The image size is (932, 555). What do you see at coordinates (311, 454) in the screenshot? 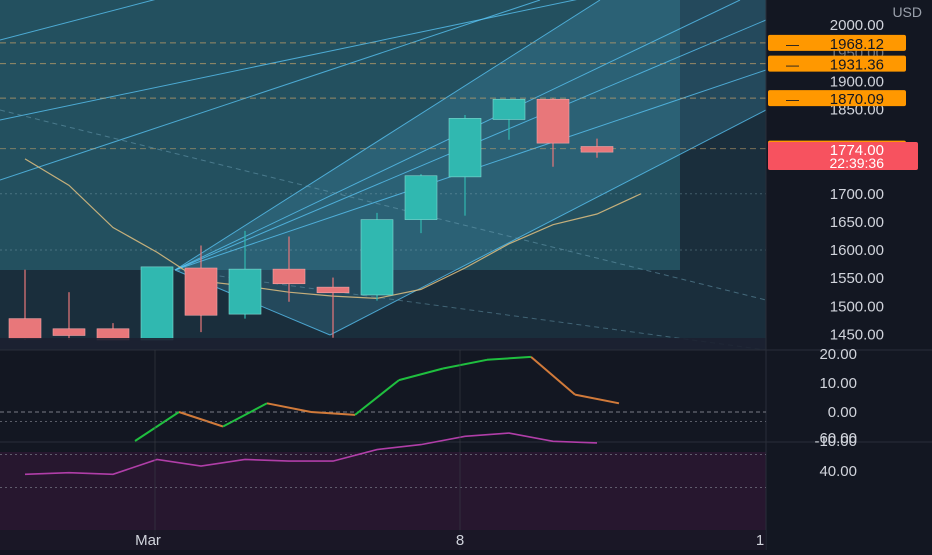
I see `rsi-line` at bounding box center [311, 454].